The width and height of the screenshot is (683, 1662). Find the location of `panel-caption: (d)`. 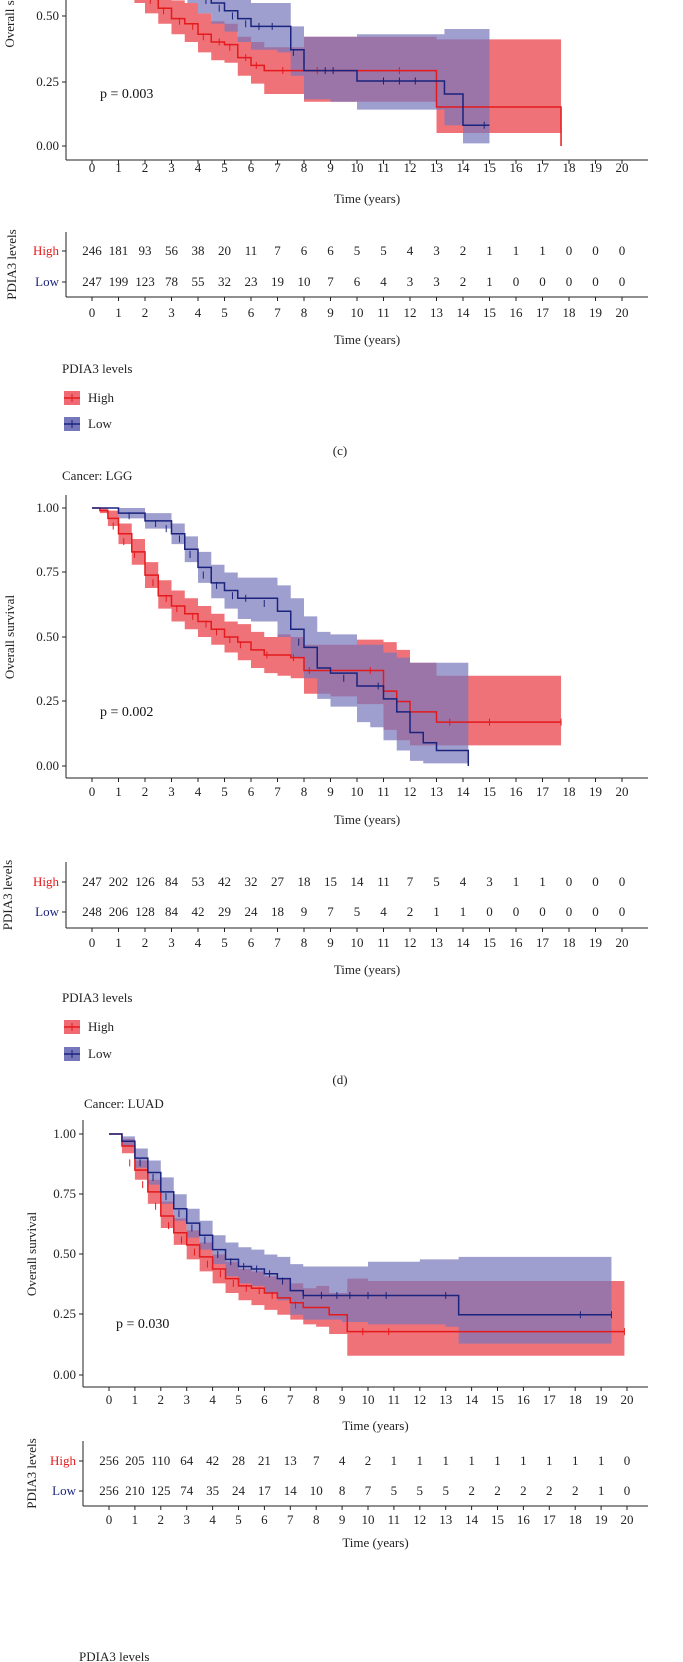

panel-caption: (d) is located at coordinates (339, 1079).